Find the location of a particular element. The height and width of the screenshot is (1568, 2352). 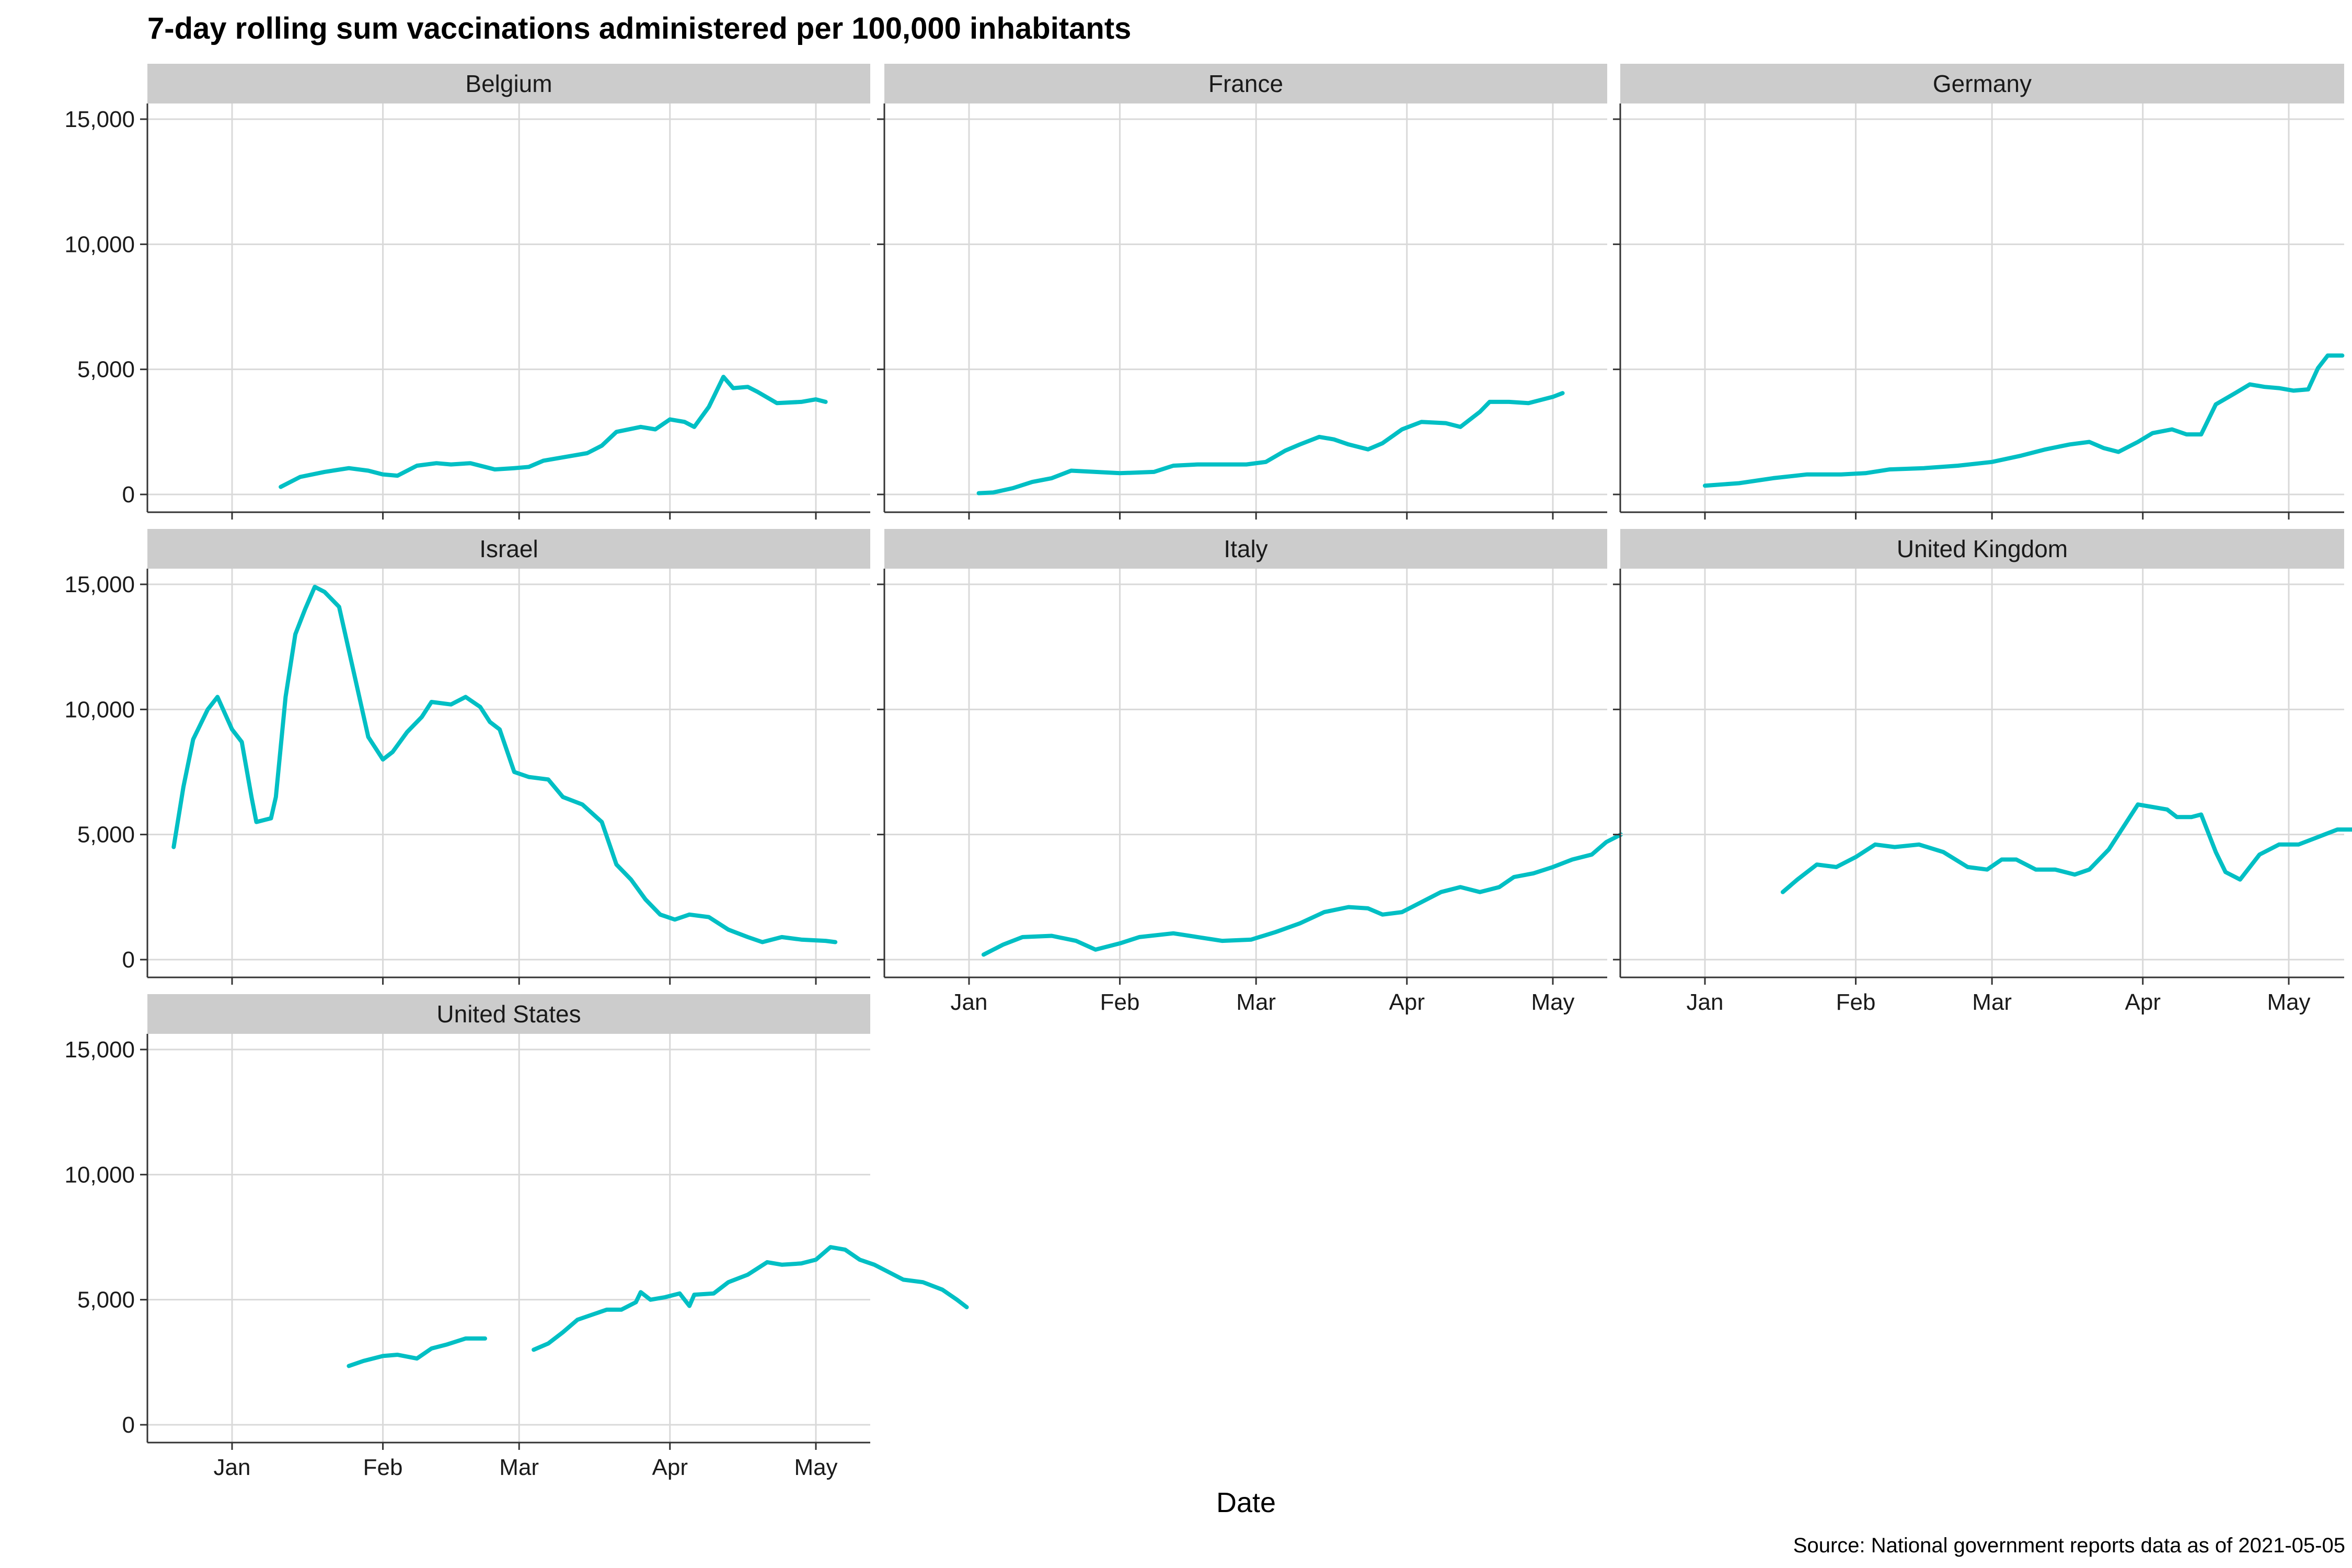

facet-strip-label: United States is located at coordinates (508, 1014).